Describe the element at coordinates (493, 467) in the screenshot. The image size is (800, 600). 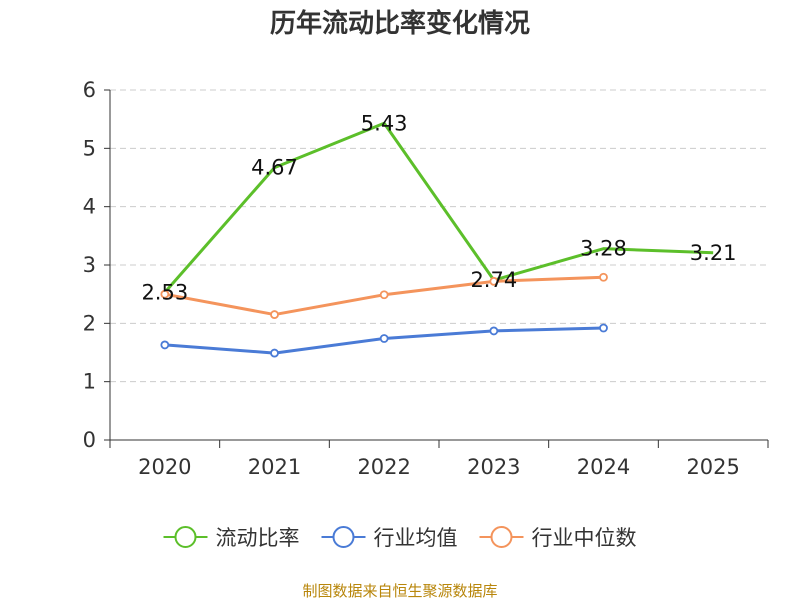
I see `x-tick-label: 2023` at that location.